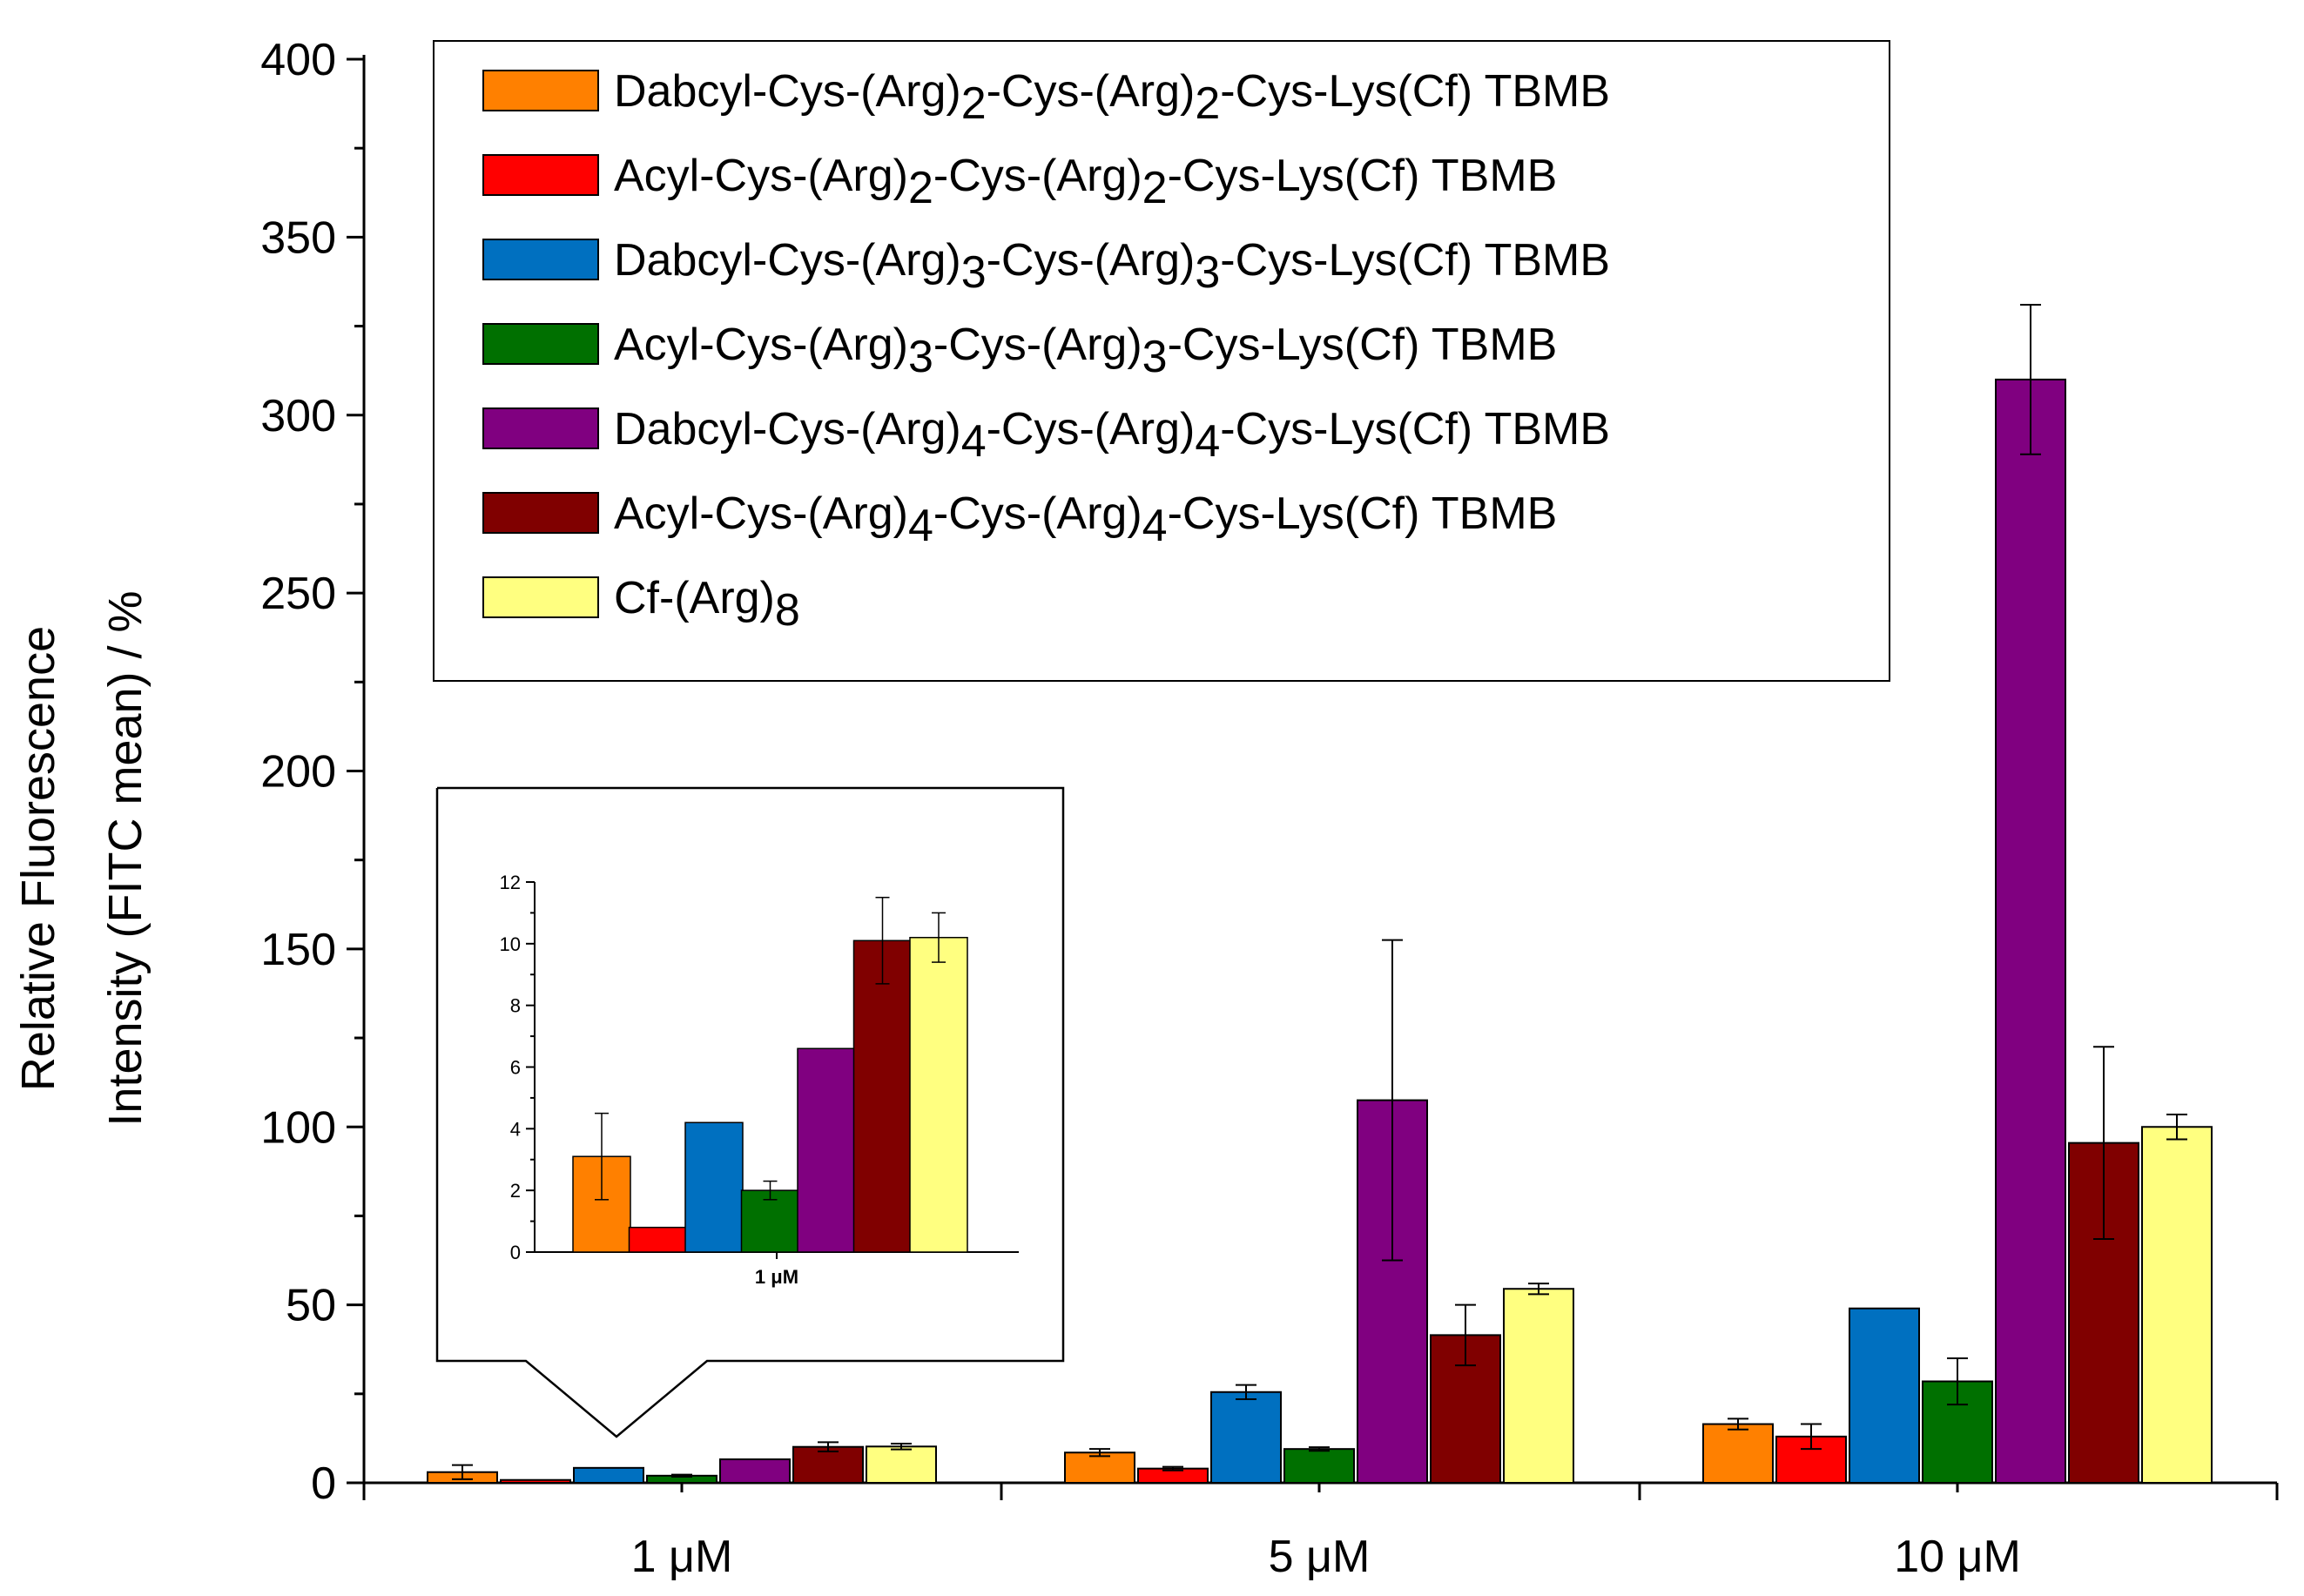 This screenshot has width=2304, height=1596. What do you see at coordinates (298, 772) in the screenshot?
I see `y-tick-label: 200` at bounding box center [298, 772].